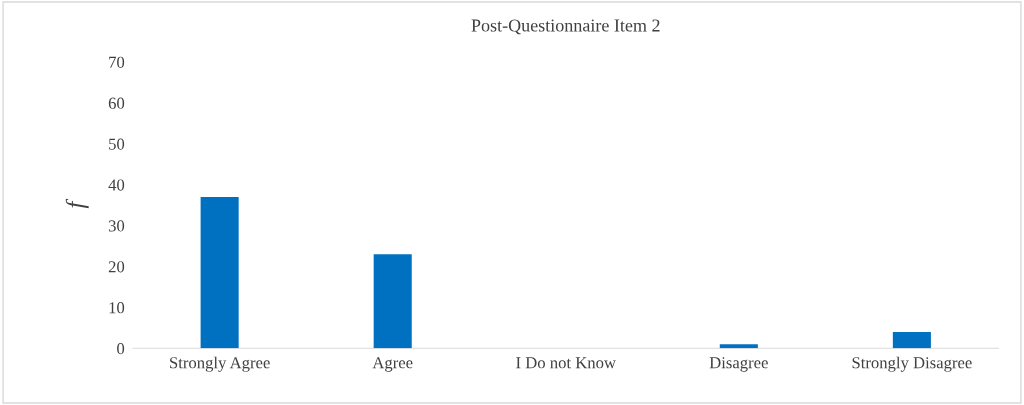 The height and width of the screenshot is (405, 1024). What do you see at coordinates (738, 364) in the screenshot?
I see `x-tick-label: Disagree` at bounding box center [738, 364].